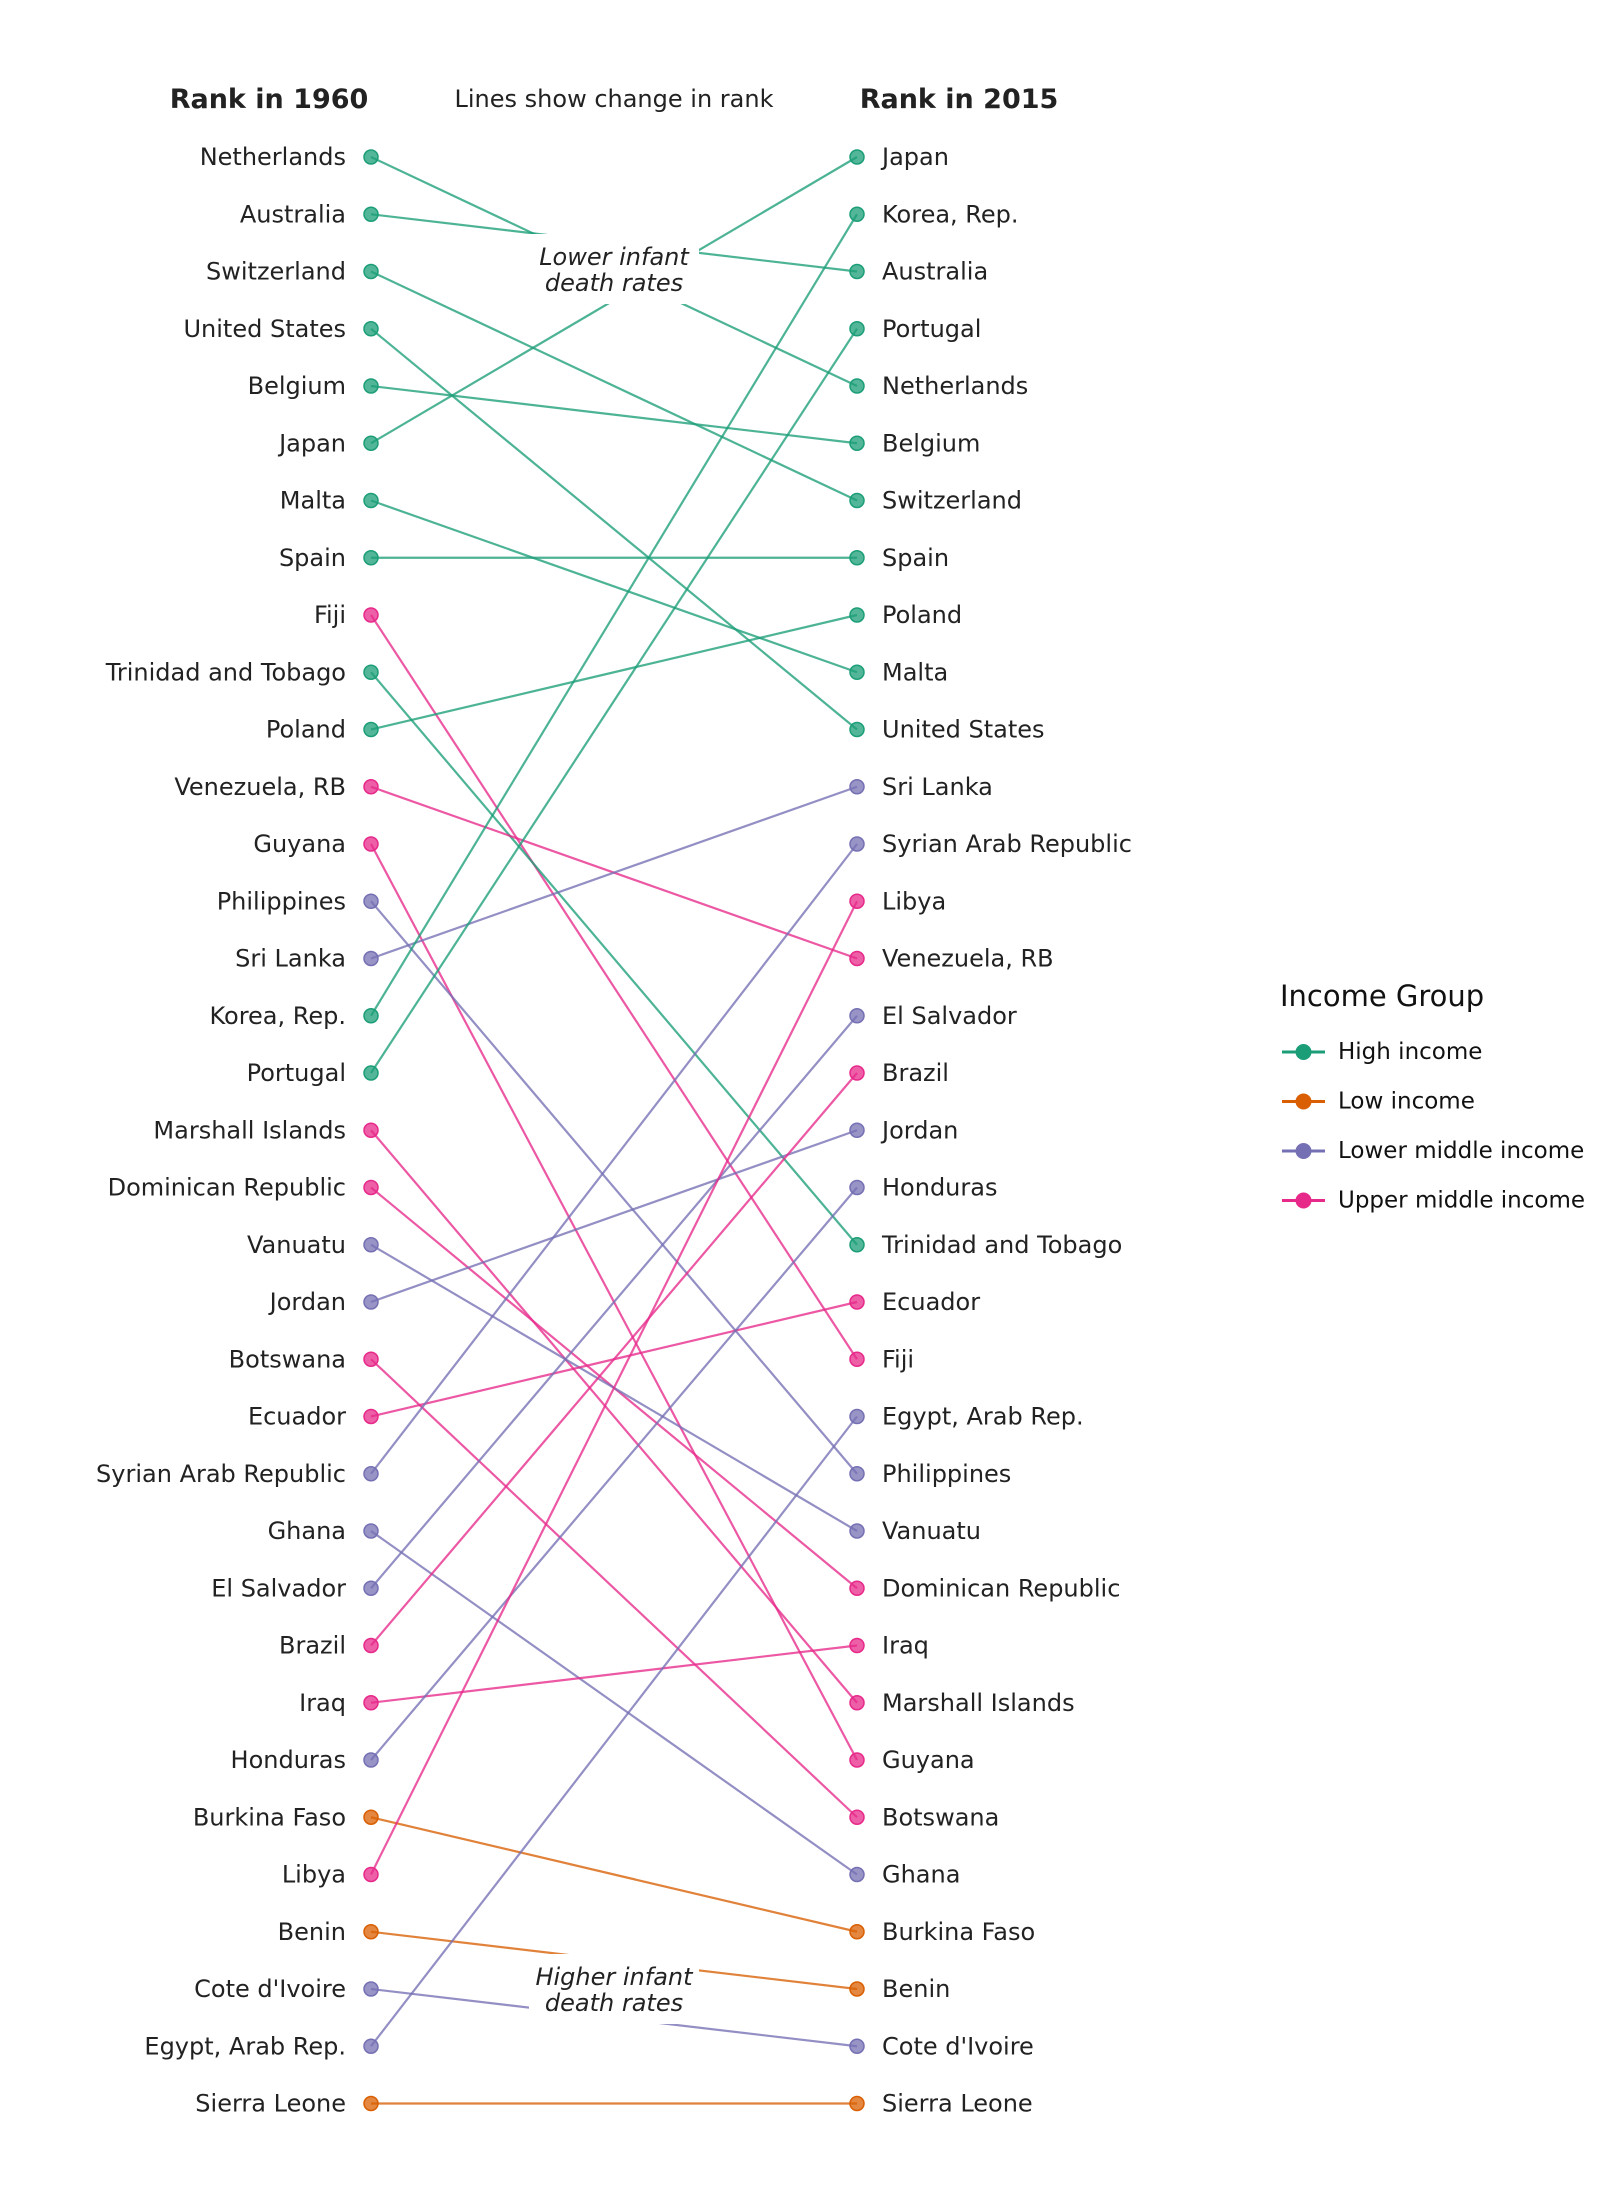 The width and height of the screenshot is (1600, 2200). What do you see at coordinates (857, 1588) in the screenshot?
I see `point-2015-dominican-republic` at bounding box center [857, 1588].